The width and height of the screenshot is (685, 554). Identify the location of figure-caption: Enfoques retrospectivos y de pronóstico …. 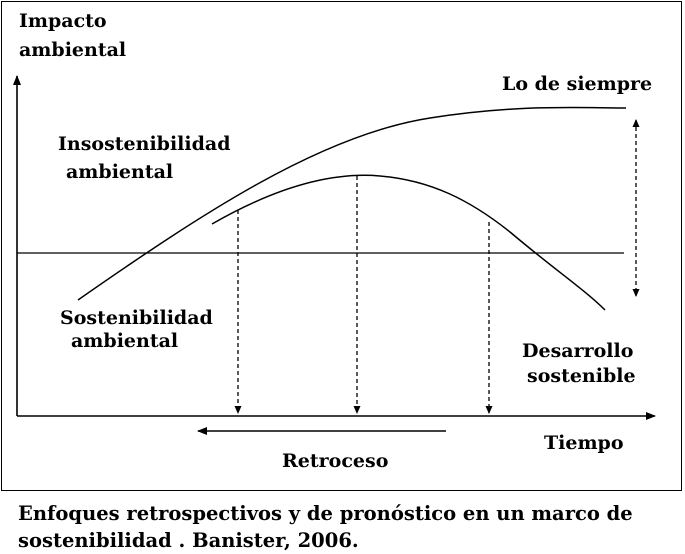
(348, 527).